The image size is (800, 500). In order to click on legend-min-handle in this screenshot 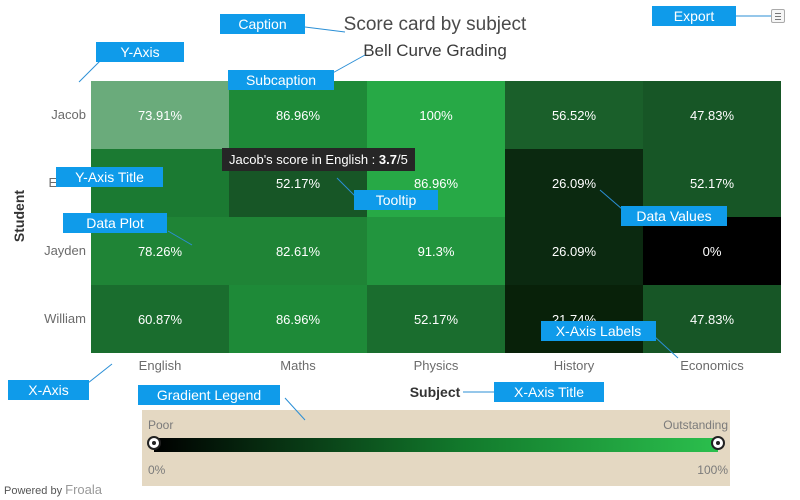, I will do `click(154, 443)`.